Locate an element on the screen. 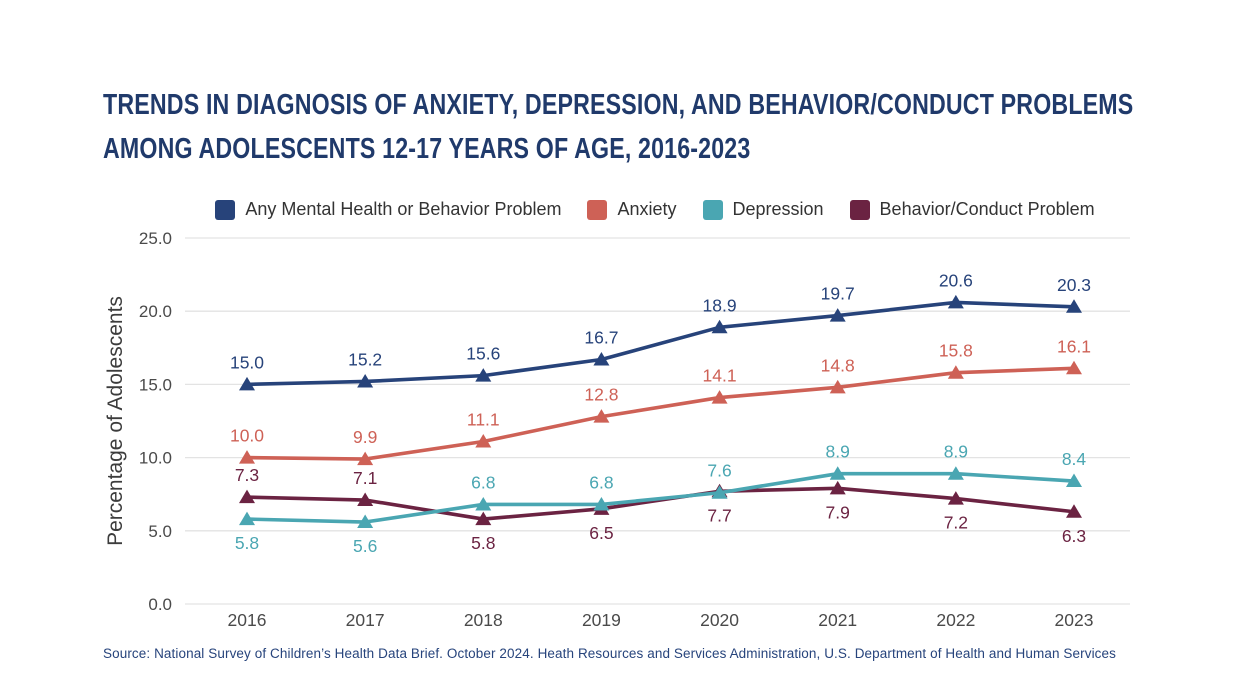 The image size is (1242, 688). data-point-label: 6.3 is located at coordinates (1074, 536).